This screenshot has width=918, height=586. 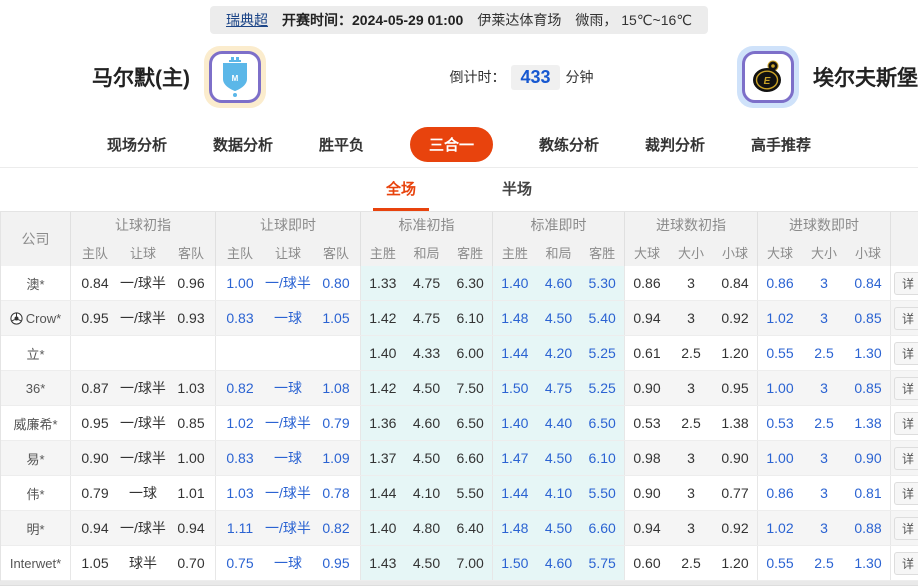 I want to click on odds-value: 1.47, so click(x=515, y=458).